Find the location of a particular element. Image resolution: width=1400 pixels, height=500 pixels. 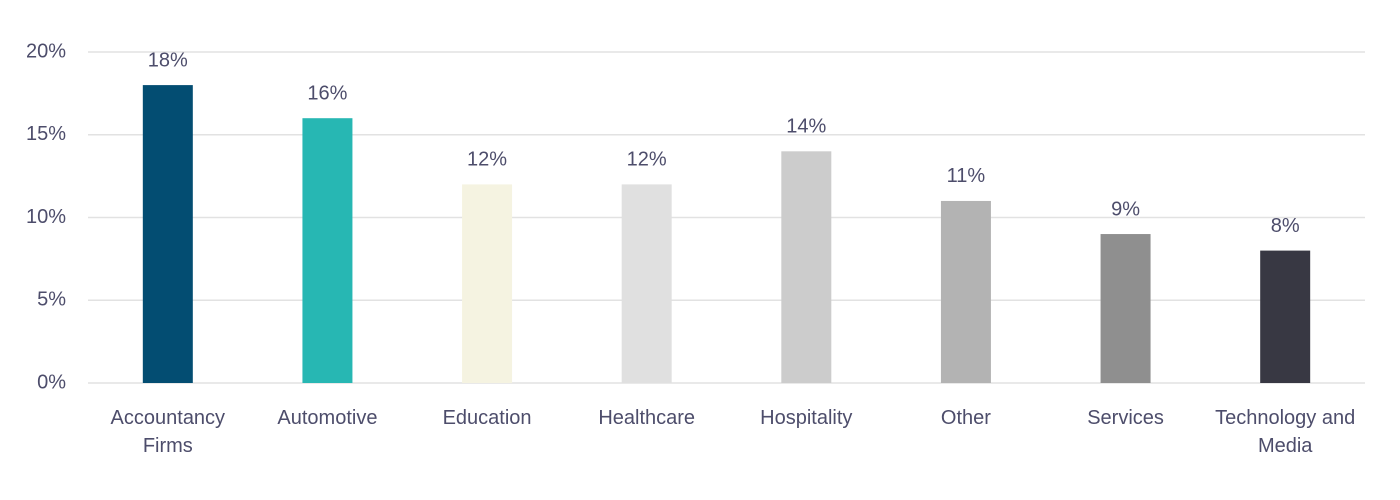

x-tick-label: Education is located at coordinates (487, 418).